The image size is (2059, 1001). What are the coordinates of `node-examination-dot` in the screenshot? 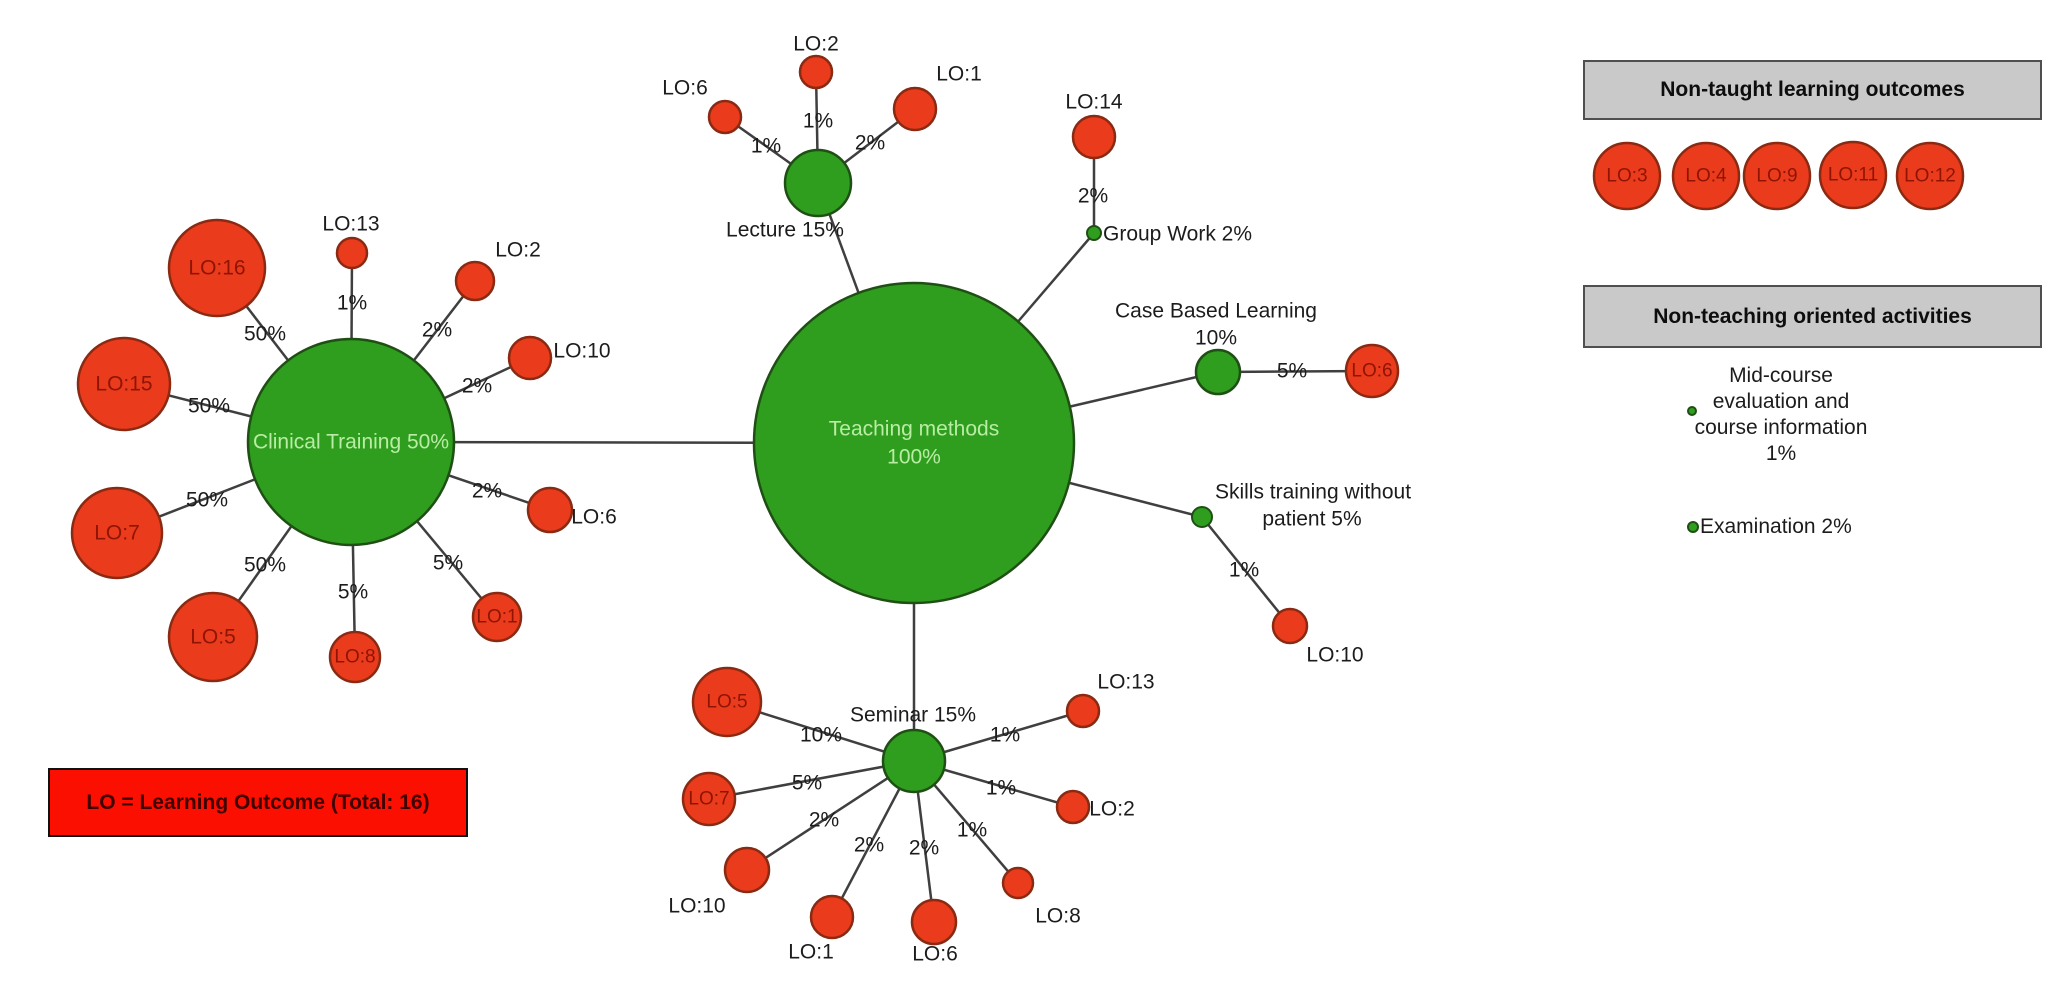 It's located at (1693, 527).